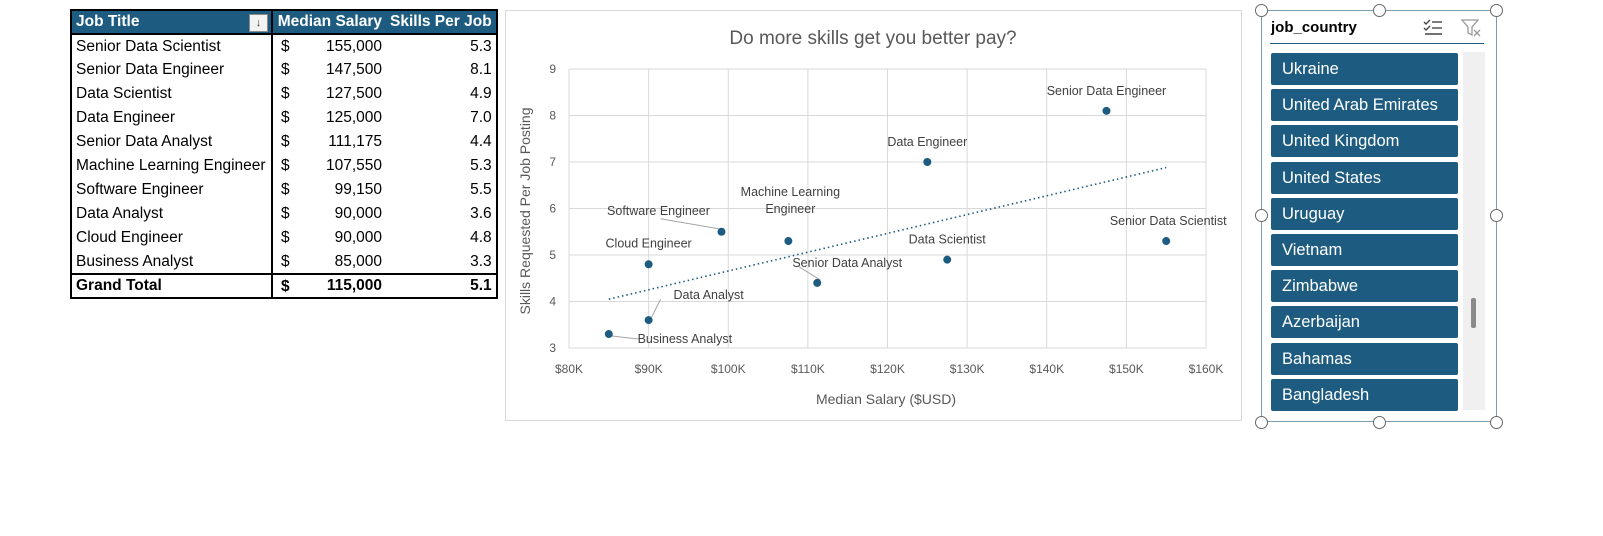 The height and width of the screenshot is (536, 1603). I want to click on resize-handle-bottom, so click(1379, 422).